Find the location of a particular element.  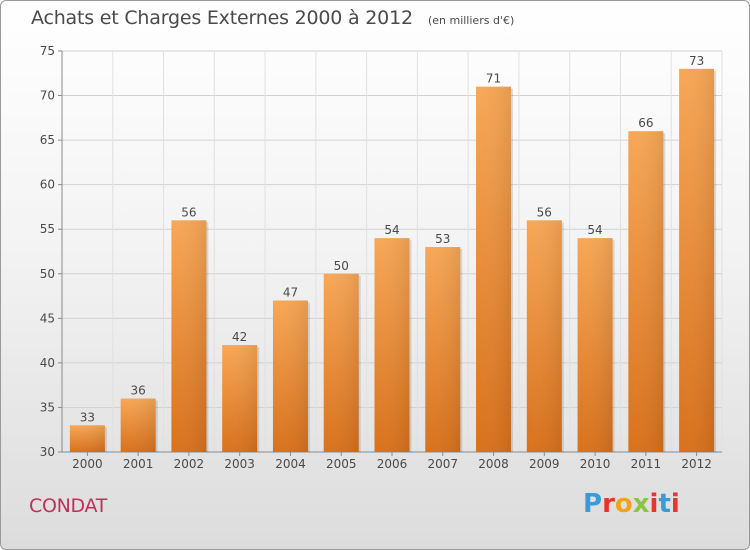

x-tick-label: 2000 is located at coordinates (87, 464).